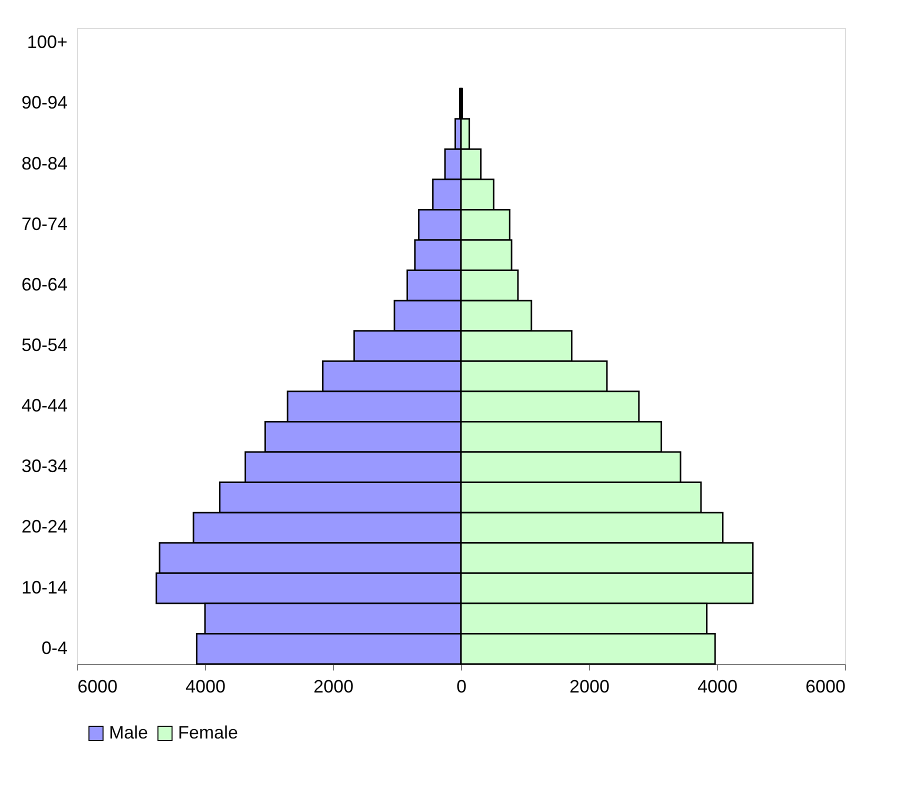 The height and width of the screenshot is (791, 914). What do you see at coordinates (44, 284) in the screenshot?
I see `y-tick-label: 60-64` at bounding box center [44, 284].